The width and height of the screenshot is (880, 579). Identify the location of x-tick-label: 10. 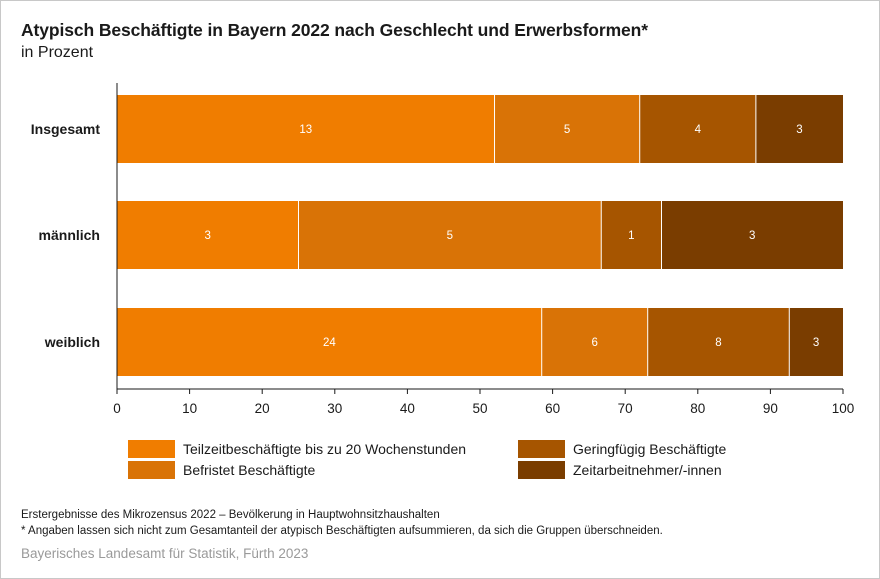
(189, 408).